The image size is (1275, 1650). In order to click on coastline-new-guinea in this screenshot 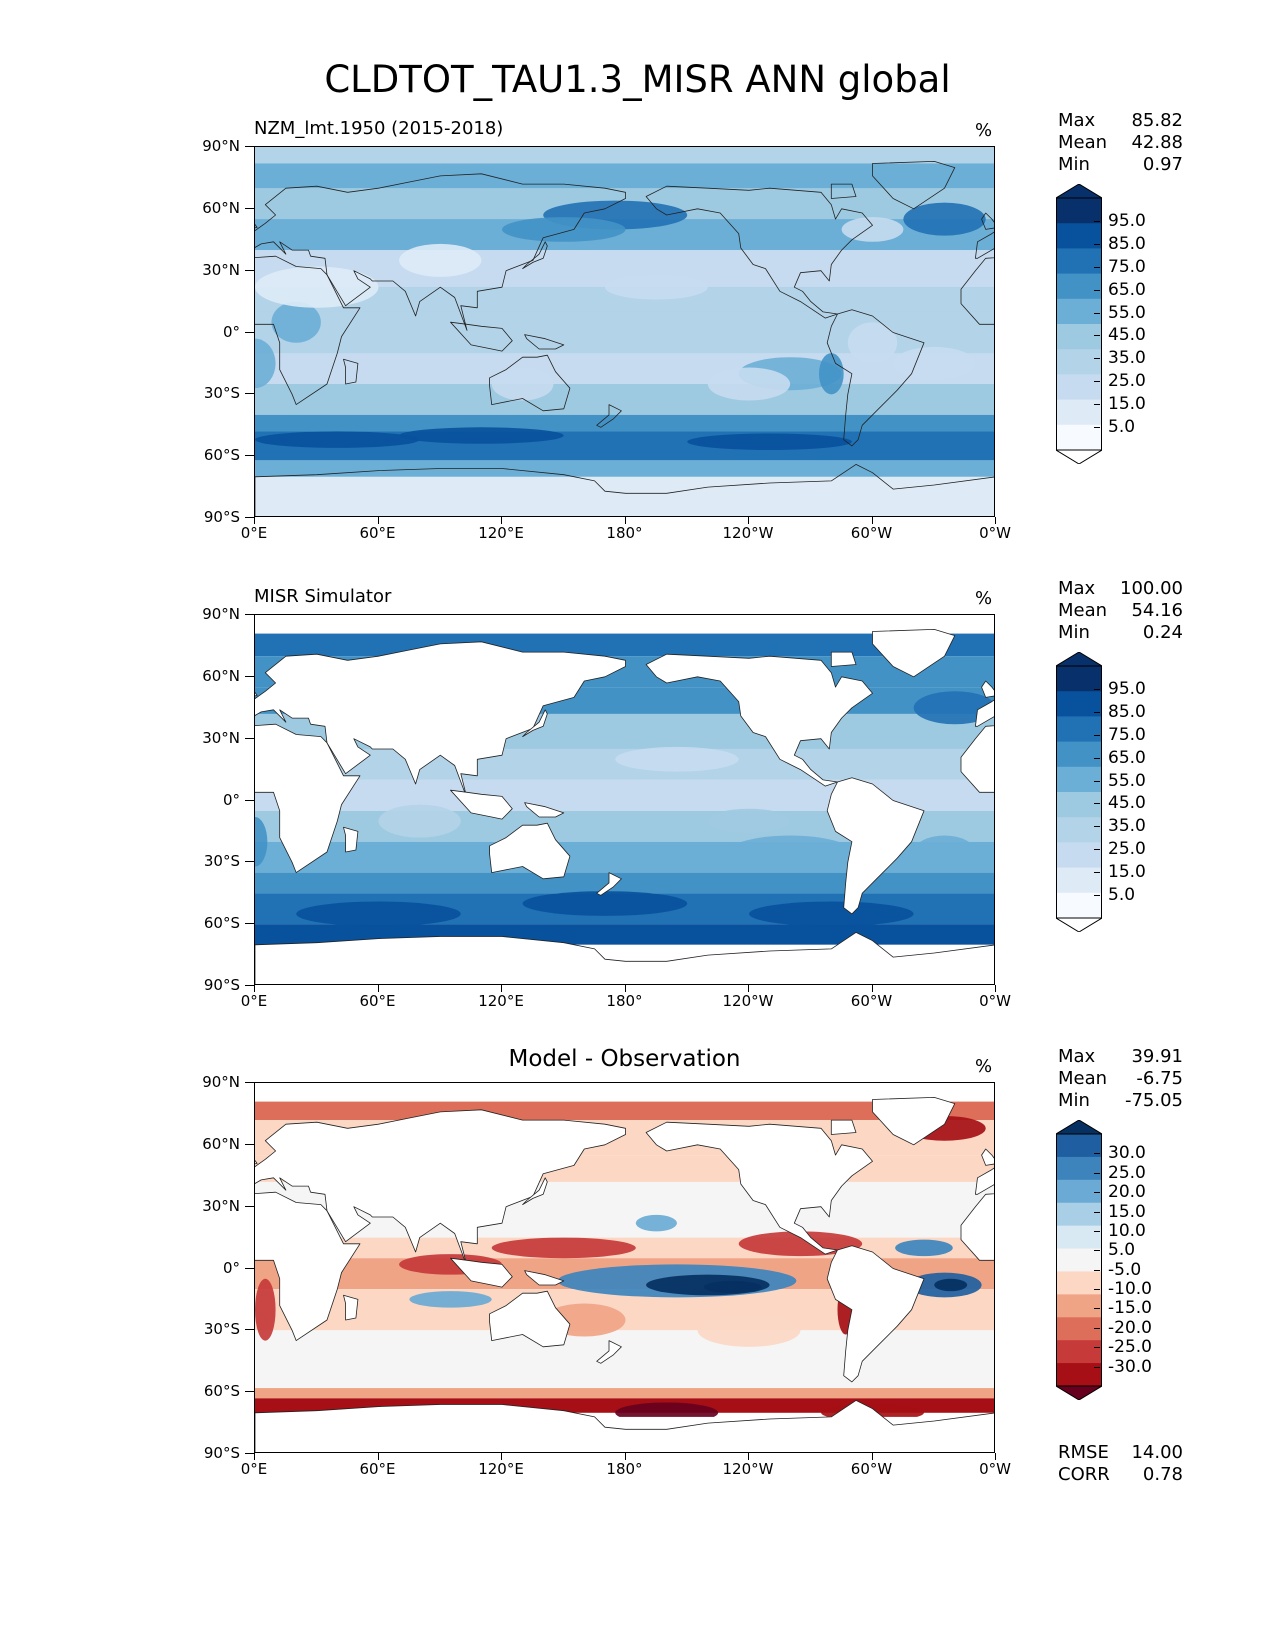, I will do `click(544, 1278)`.